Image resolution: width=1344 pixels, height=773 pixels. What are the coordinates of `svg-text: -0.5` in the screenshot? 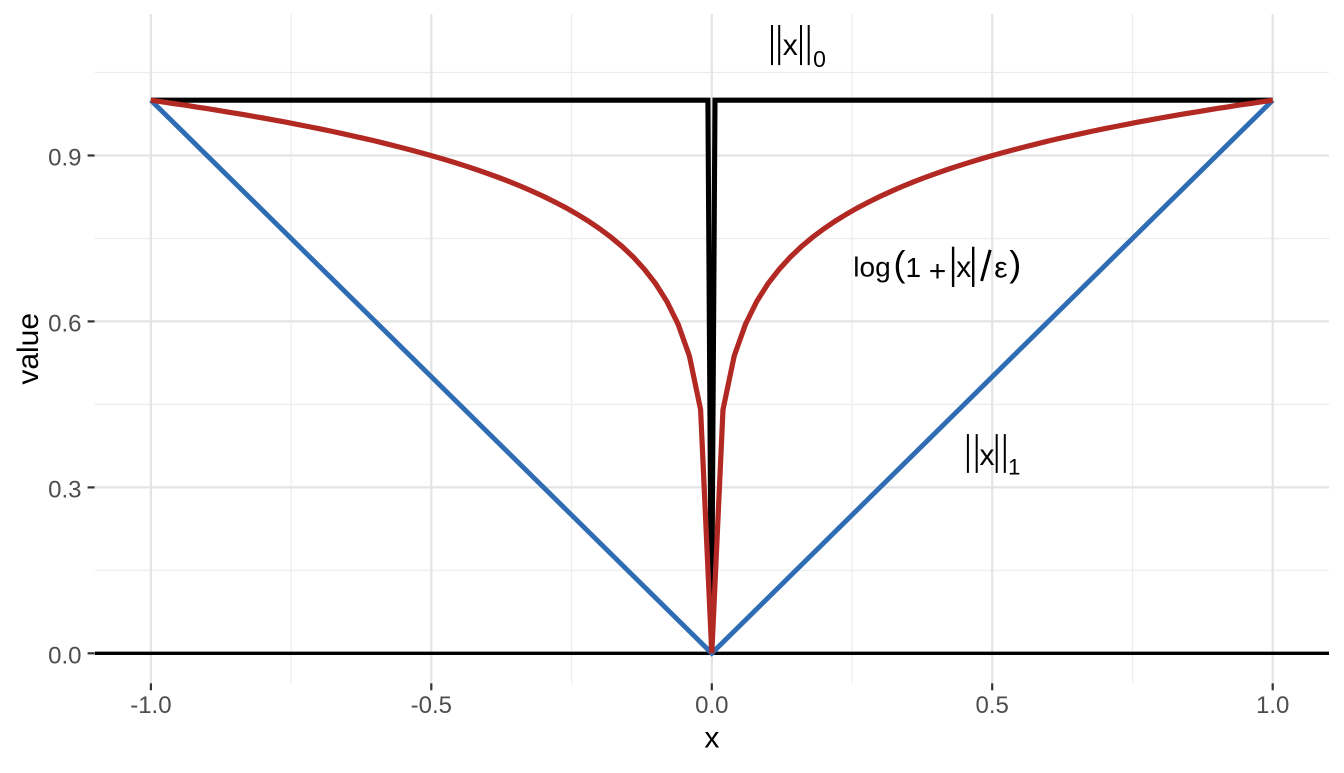 It's located at (431, 705).